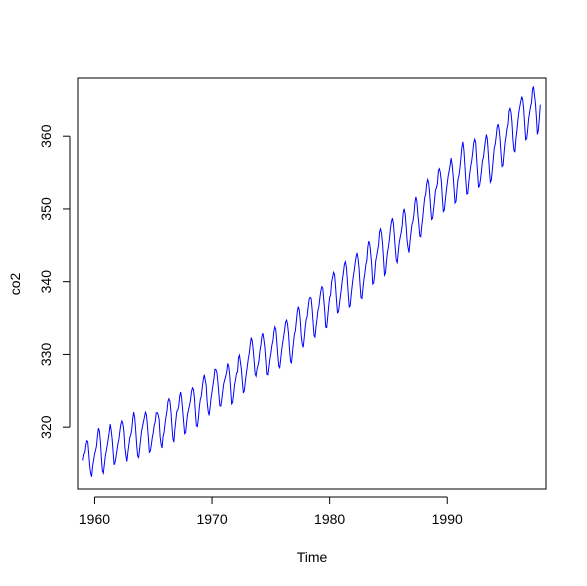 This screenshot has width=587, height=586. What do you see at coordinates (211, 519) in the screenshot?
I see `x-tick-label: 1970` at bounding box center [211, 519].